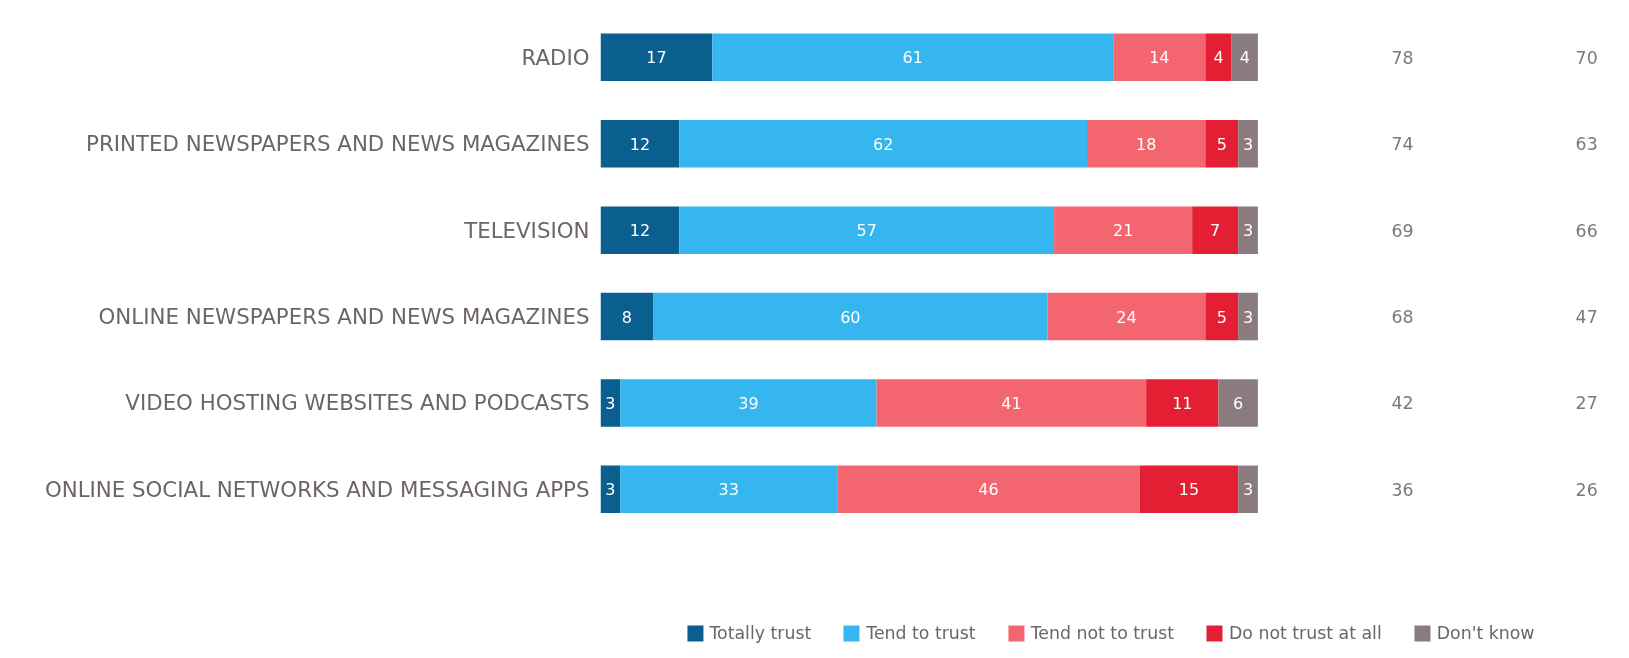 This screenshot has width=1629, height=658. I want to click on data-label: 39, so click(748, 403).